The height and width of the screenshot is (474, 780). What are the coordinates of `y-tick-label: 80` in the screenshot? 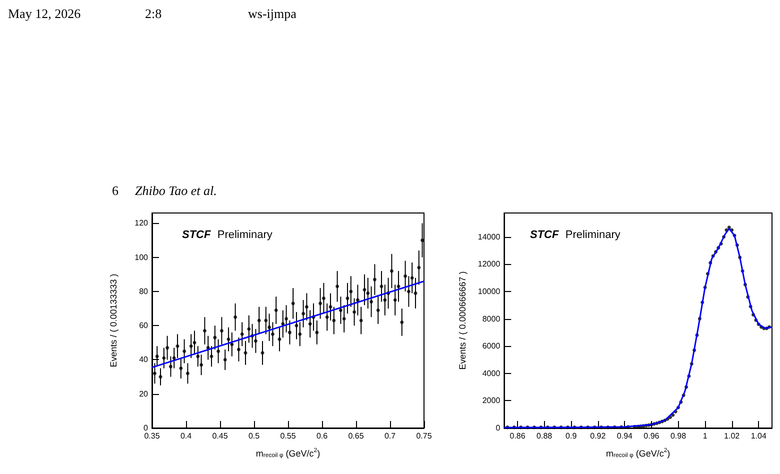 It's located at (144, 291).